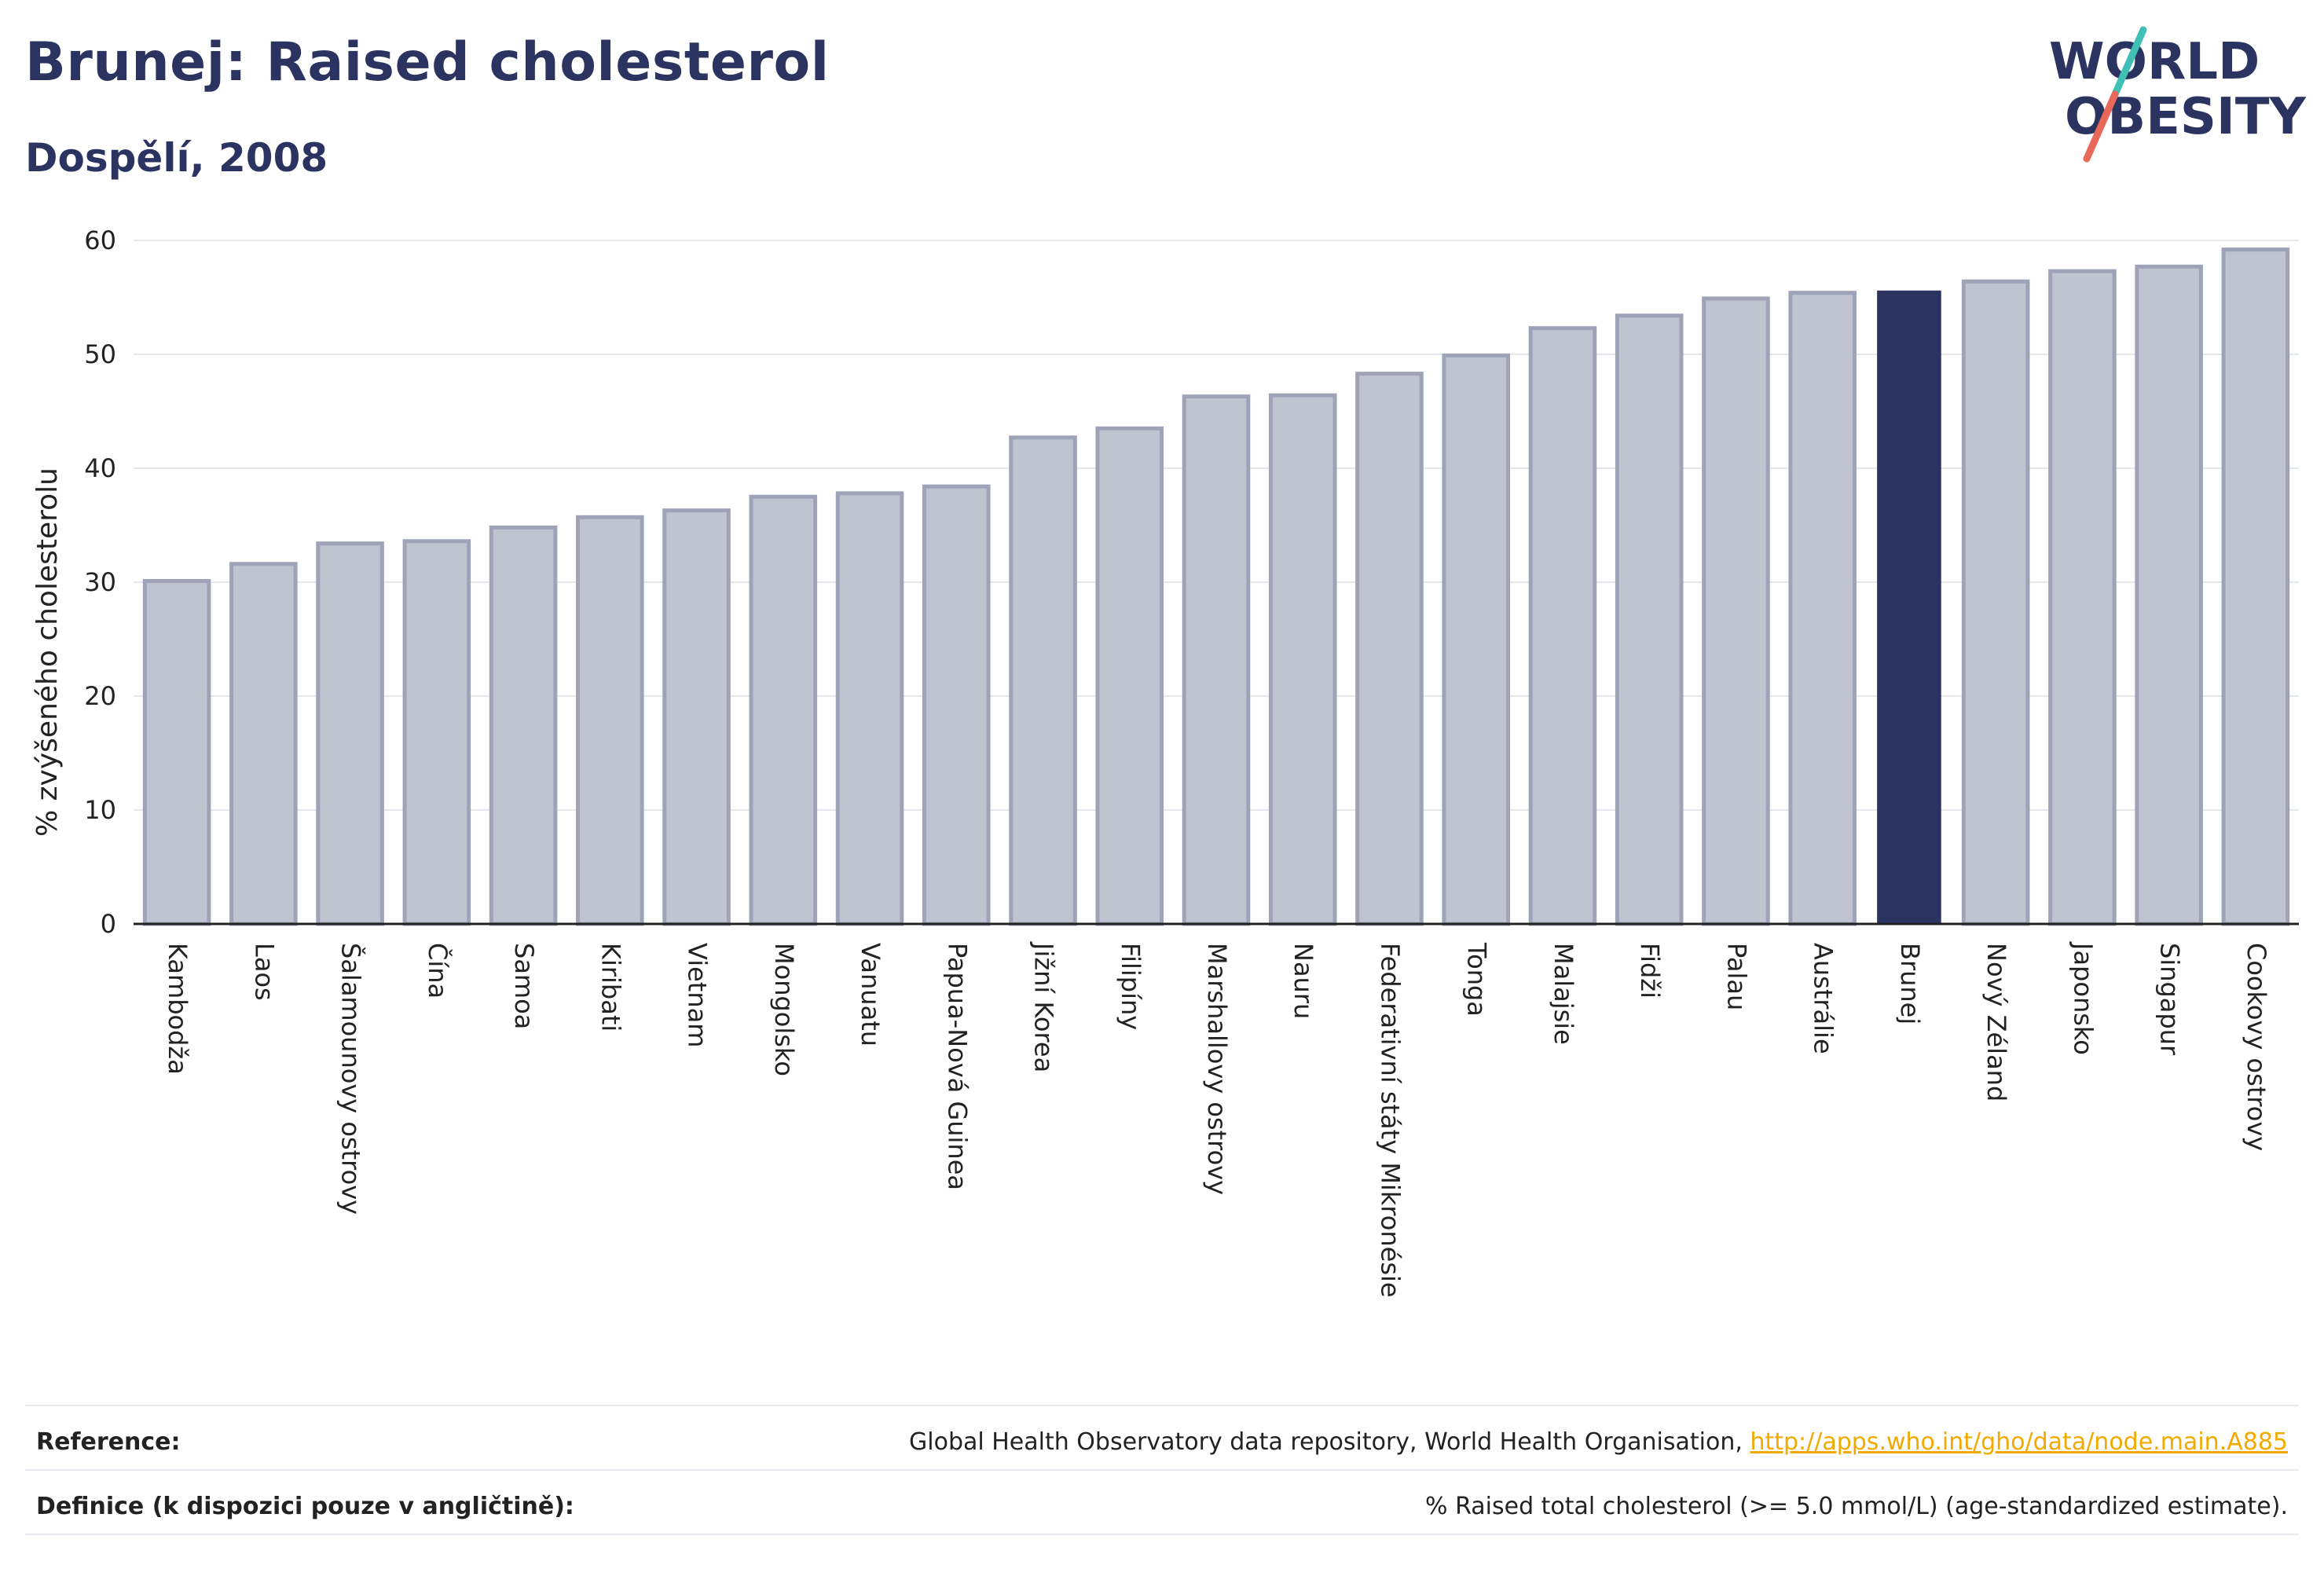 The height and width of the screenshot is (1576, 2324). Describe the element at coordinates (100, 354) in the screenshot. I see `y-tick-label: 50` at that location.